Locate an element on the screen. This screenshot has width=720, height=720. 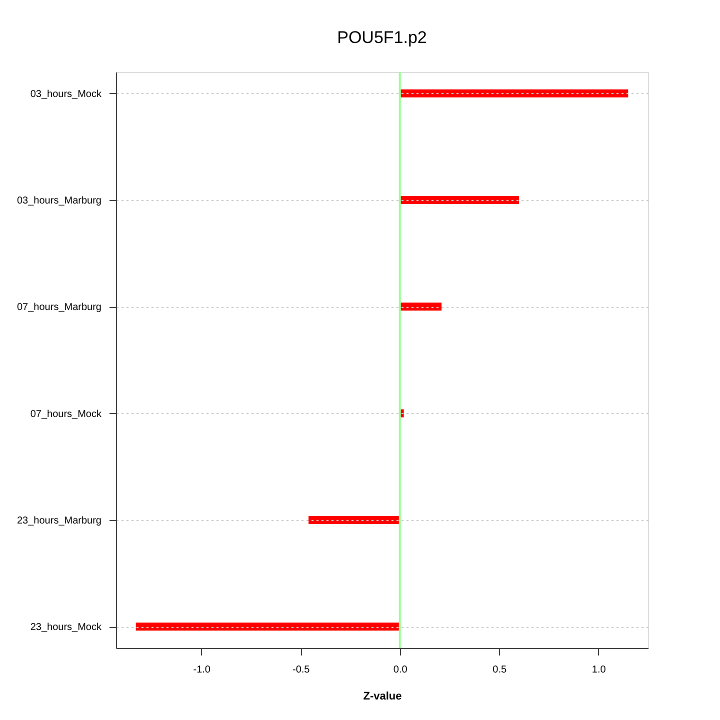
x-tick-label: 1.0 is located at coordinates (599, 670).